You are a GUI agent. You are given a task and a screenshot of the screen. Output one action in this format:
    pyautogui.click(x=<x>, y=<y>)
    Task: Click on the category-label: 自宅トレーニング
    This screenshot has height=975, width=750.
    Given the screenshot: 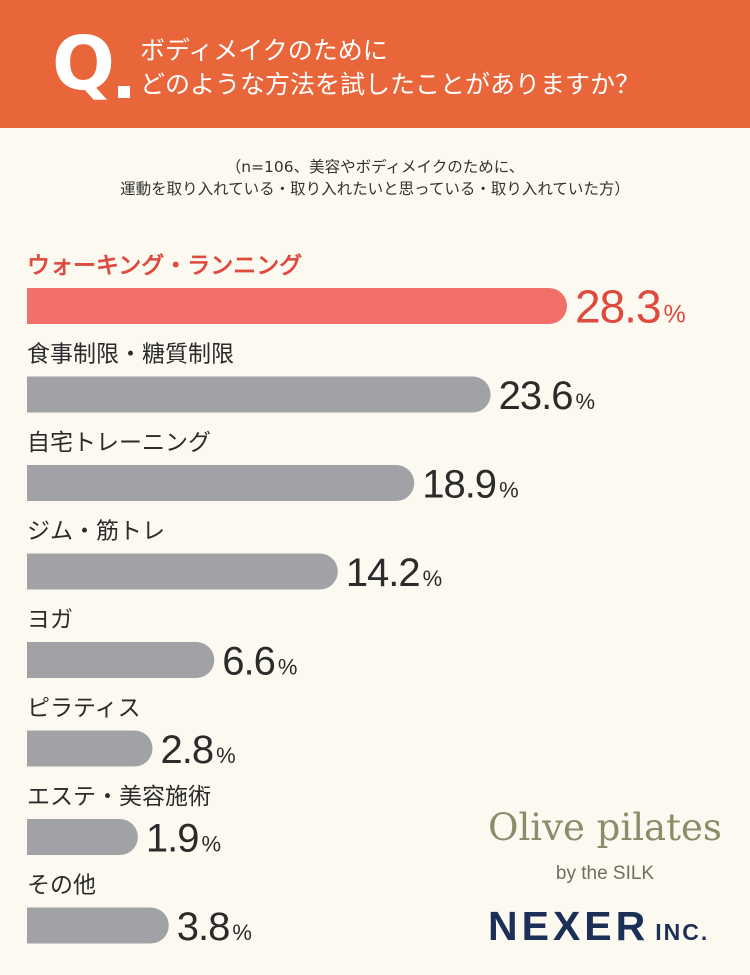 What is the action you would take?
    pyautogui.click(x=119, y=443)
    